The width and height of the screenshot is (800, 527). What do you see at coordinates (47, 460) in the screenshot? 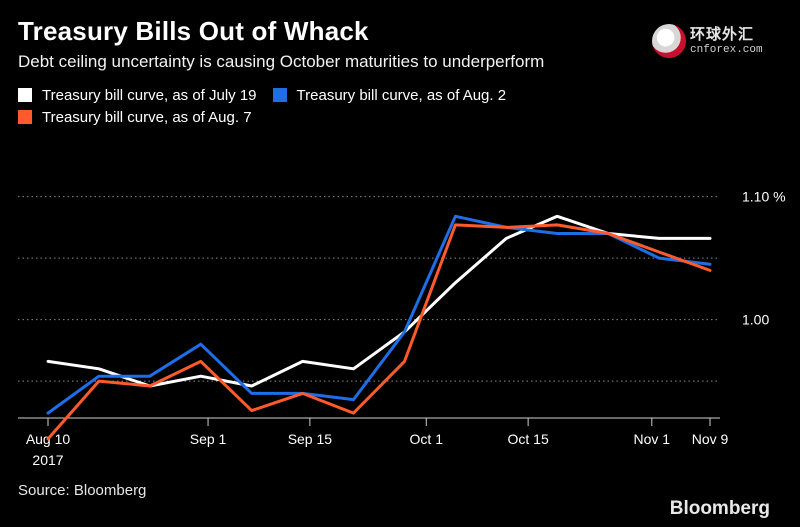
I see `x-tick-sublabel: 2017` at bounding box center [47, 460].